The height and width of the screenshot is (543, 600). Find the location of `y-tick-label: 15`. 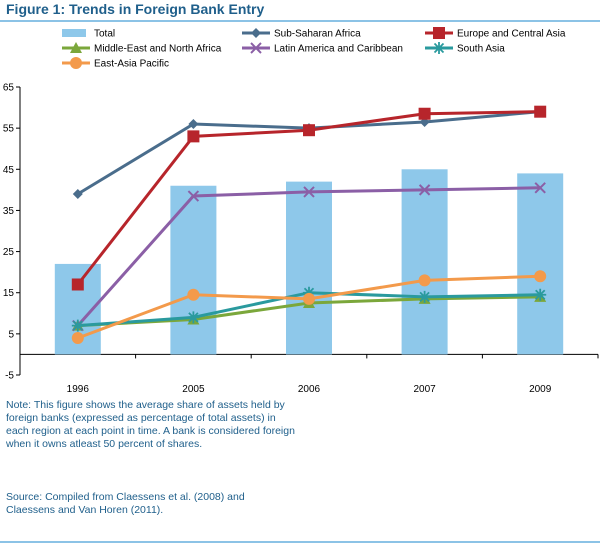

y-tick-label: 15 is located at coordinates (9, 293).